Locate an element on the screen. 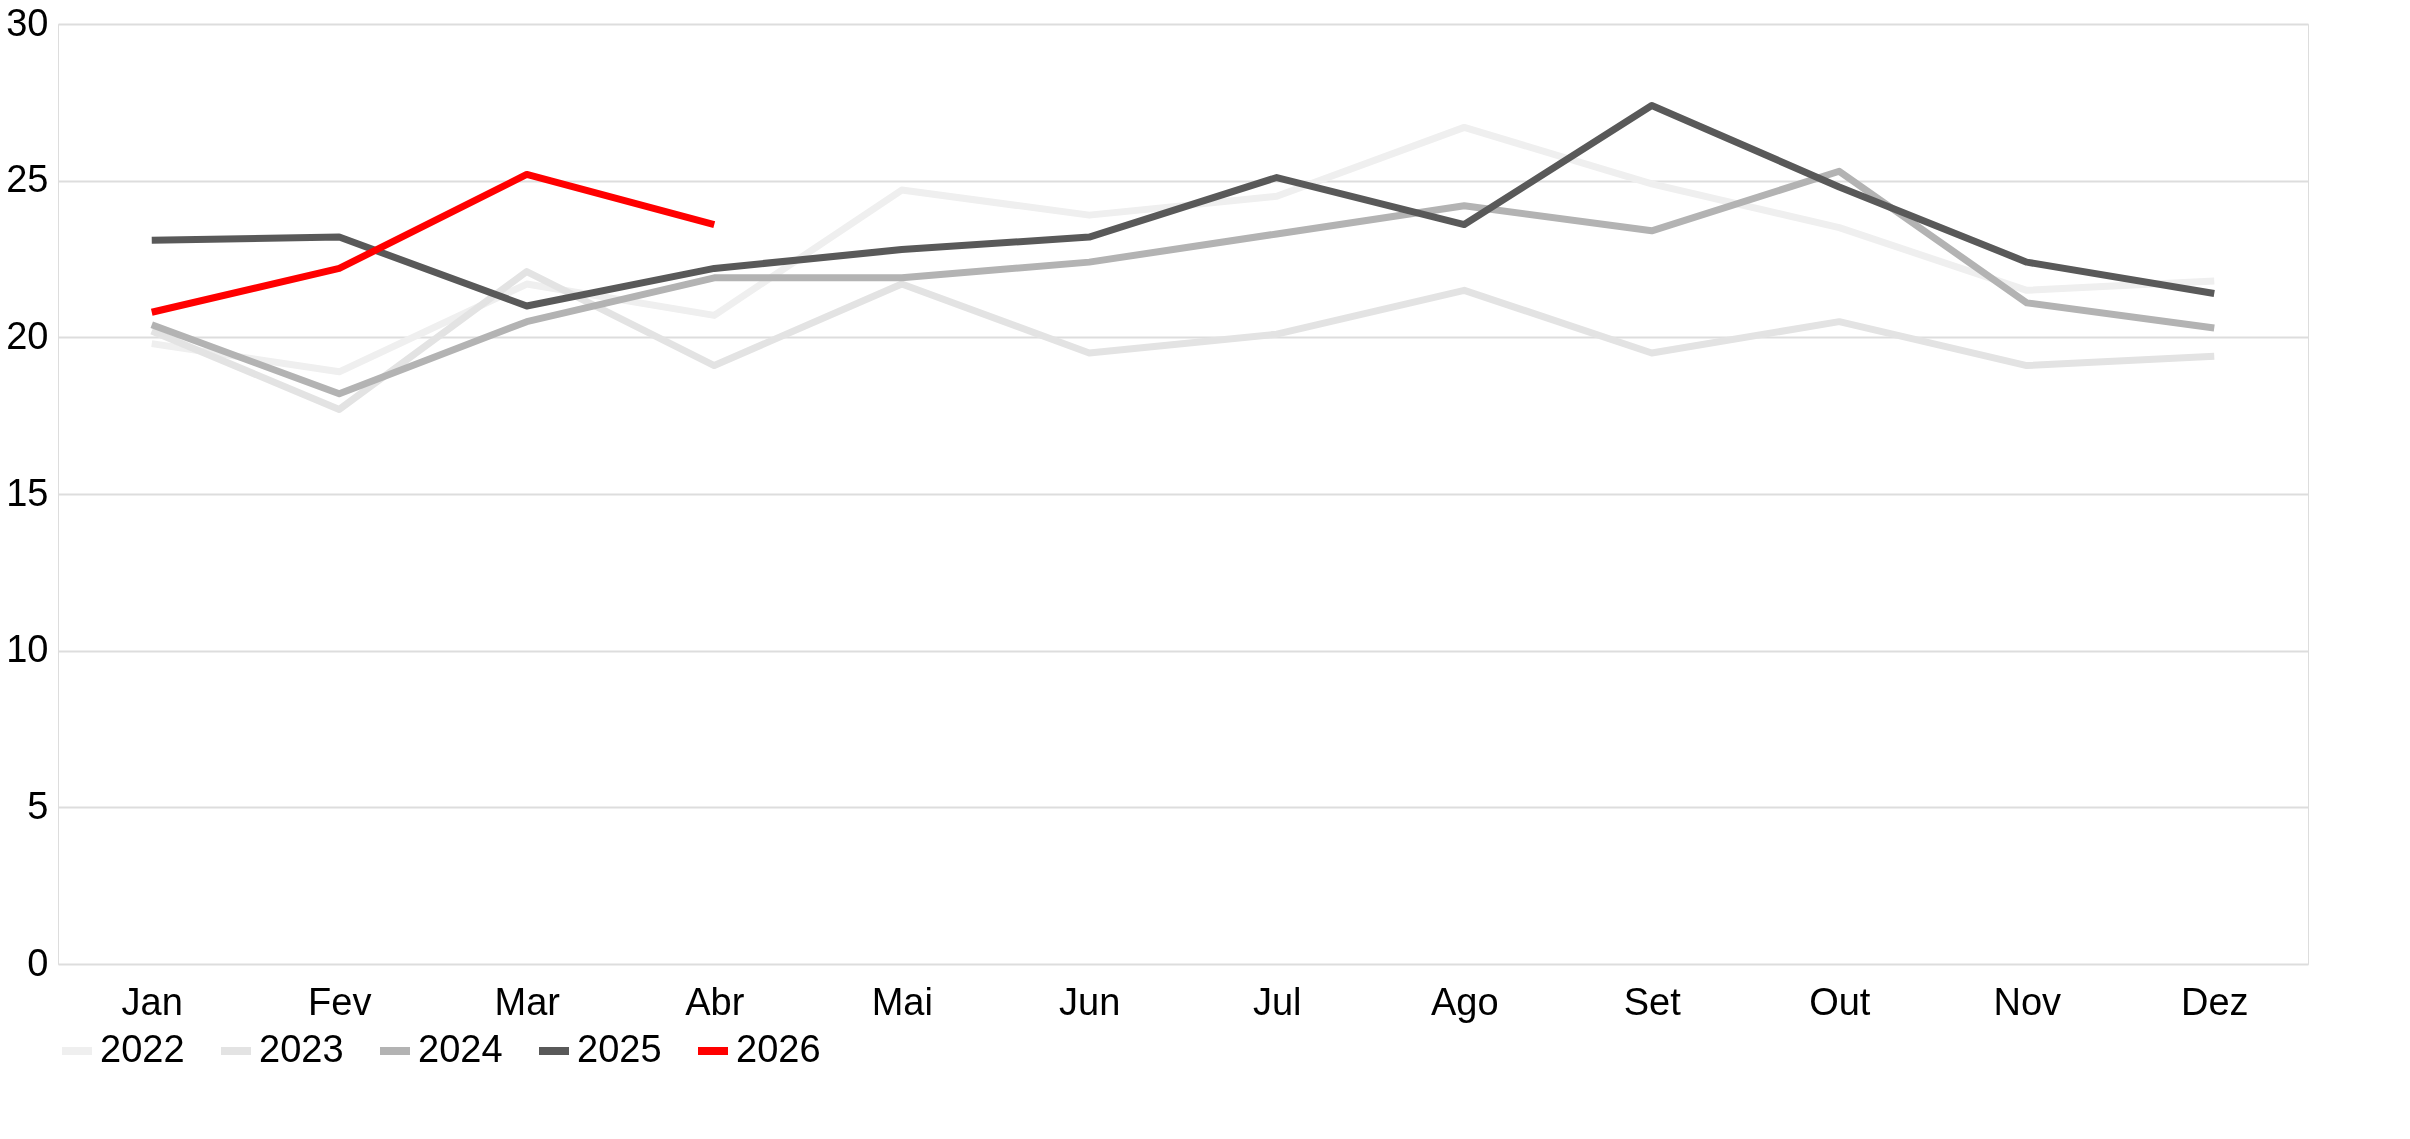 This screenshot has width=2410, height=1139. y-tick-label: 25 is located at coordinates (27, 179).